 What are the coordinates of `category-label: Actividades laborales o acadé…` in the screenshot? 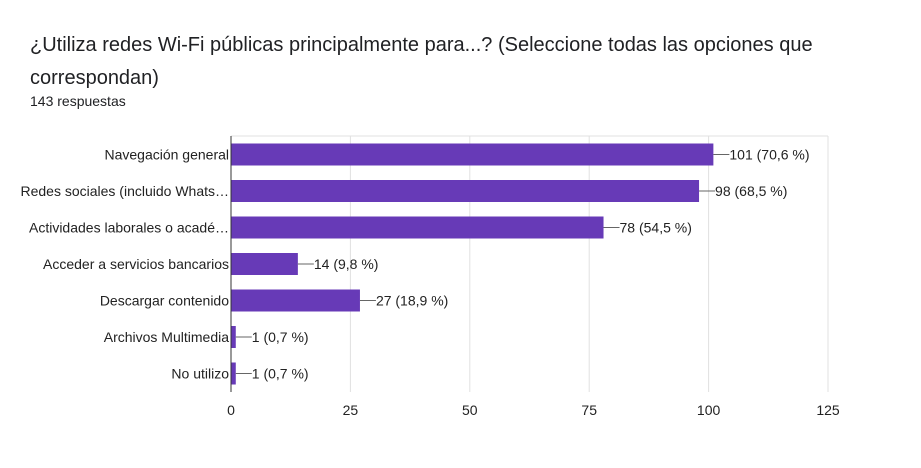 It's located at (129, 228).